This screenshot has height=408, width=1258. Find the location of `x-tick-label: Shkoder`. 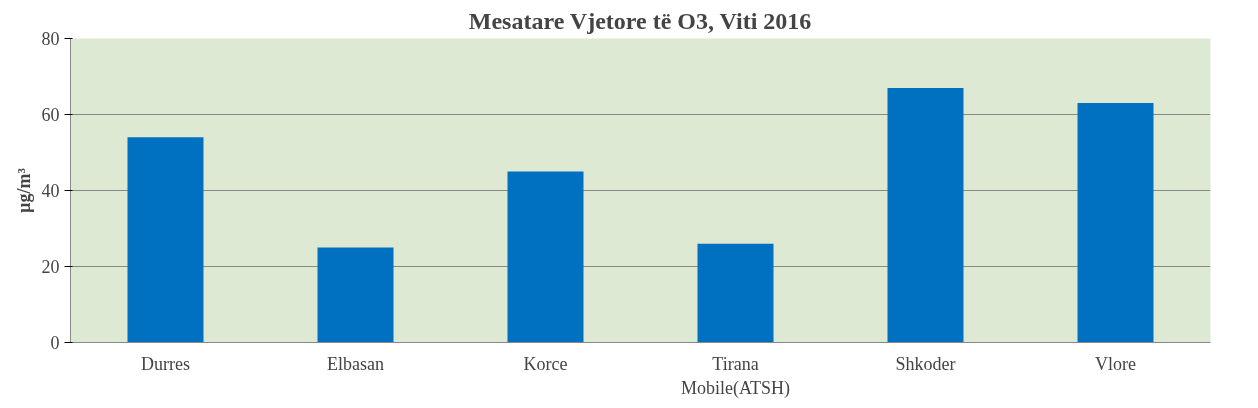

x-tick-label: Shkoder is located at coordinates (925, 363).